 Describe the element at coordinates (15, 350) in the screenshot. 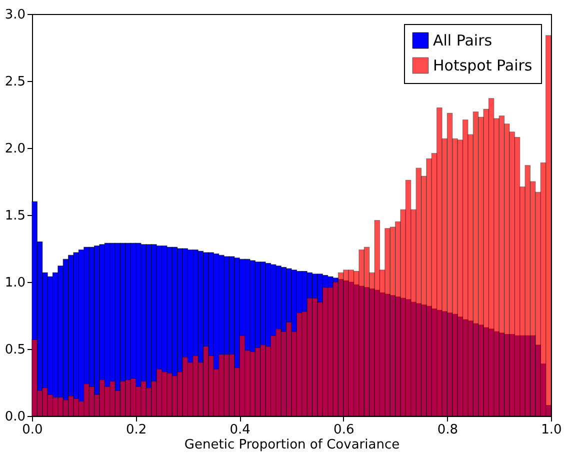

I see `y-tick-label: 0.5` at that location.